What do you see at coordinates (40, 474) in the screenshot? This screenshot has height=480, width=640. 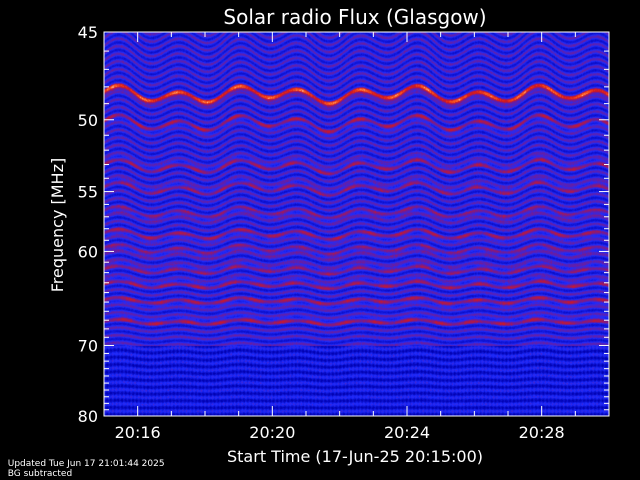 I see `background-note: BG subtracted` at bounding box center [40, 474].